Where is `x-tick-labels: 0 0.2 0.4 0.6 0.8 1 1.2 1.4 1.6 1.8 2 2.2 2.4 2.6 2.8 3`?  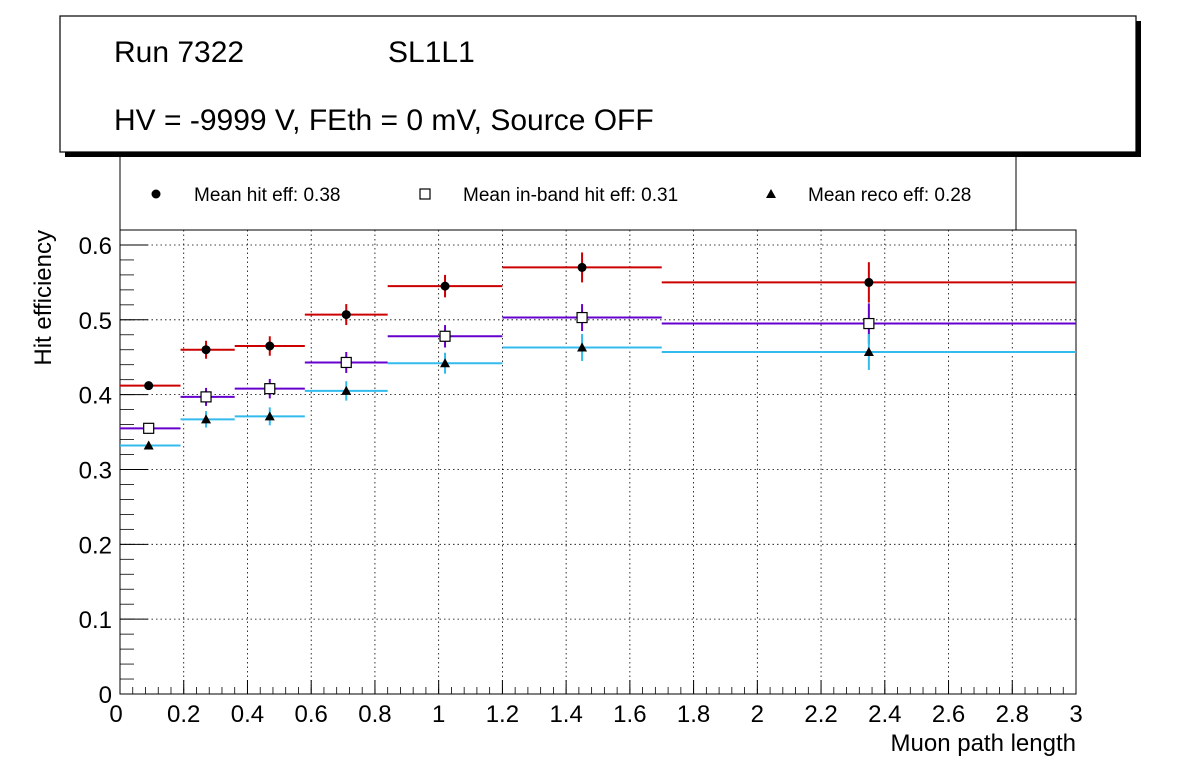 x-tick-labels: 0 0.2 0.4 0.6 0.8 1 1.2 1.4 1.6 1.8 2 2.2 2.4 2.6 2.8 3 is located at coordinates (595, 714).